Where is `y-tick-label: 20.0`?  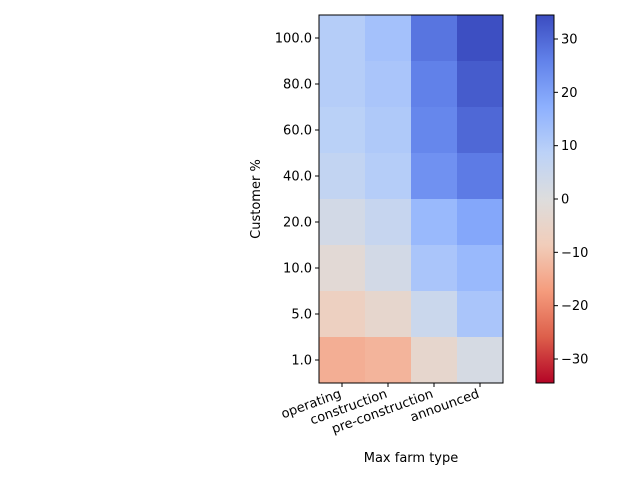 y-tick-label: 20.0 is located at coordinates (297, 223).